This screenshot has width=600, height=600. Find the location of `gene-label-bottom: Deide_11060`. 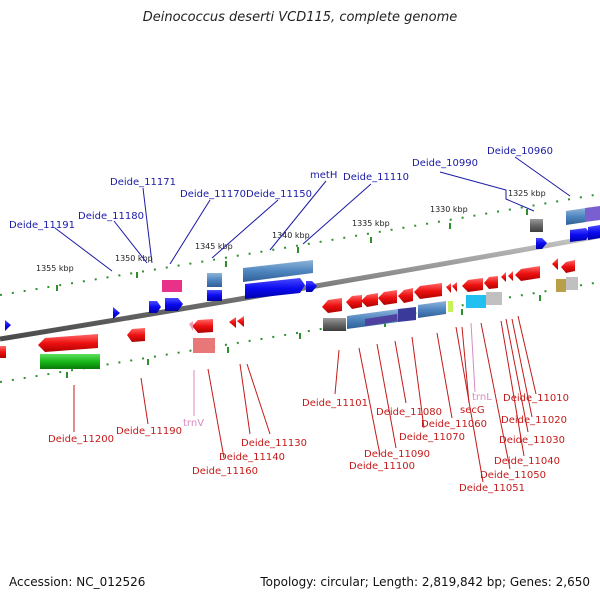

gene-label-bottom: Deide_11060 is located at coordinates (454, 424).